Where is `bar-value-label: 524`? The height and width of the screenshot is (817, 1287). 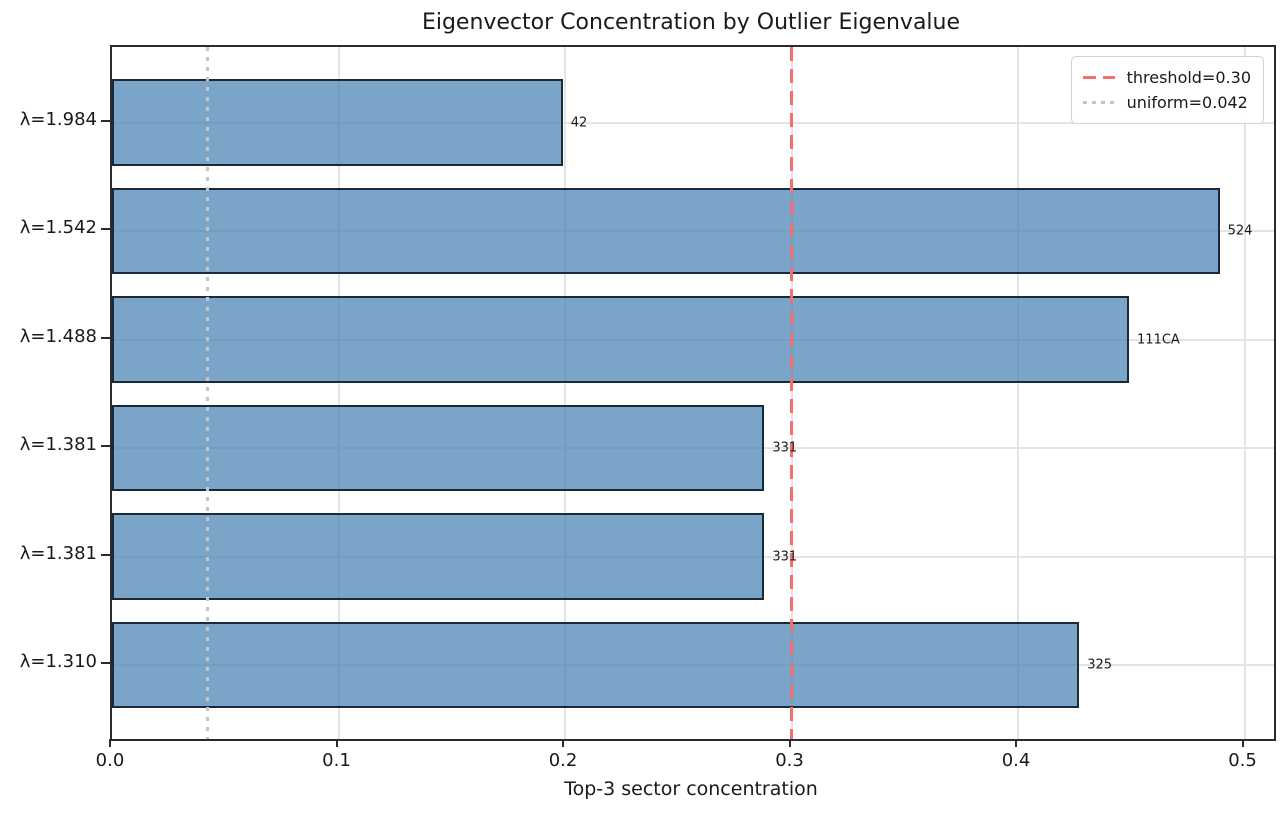
bar-value-label: 524 is located at coordinates (1240, 231).